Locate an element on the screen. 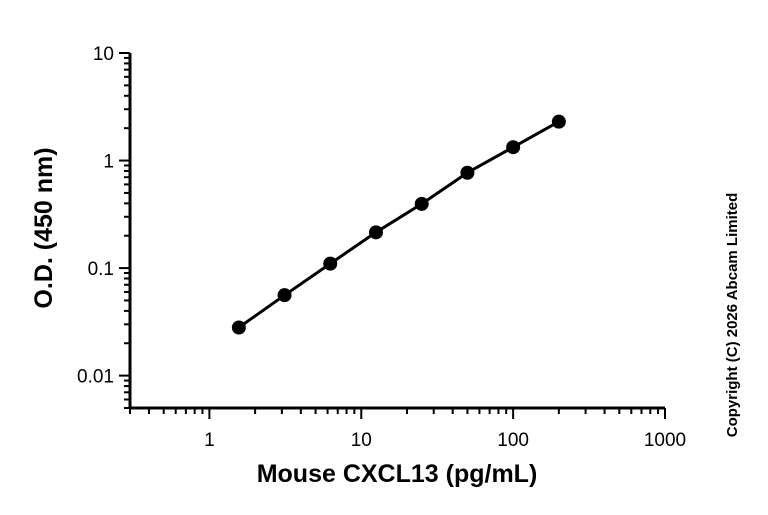 The width and height of the screenshot is (768, 515). copyright-notice: Copyright (C) 2026 Abcam Limited is located at coordinates (732, 315).